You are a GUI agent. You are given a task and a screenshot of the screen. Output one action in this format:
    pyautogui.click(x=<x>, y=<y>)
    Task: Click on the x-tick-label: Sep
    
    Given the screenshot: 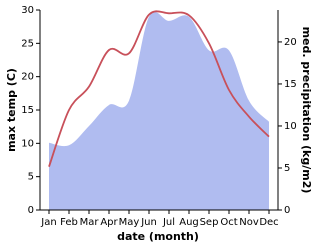 What is the action you would take?
    pyautogui.click(x=209, y=222)
    